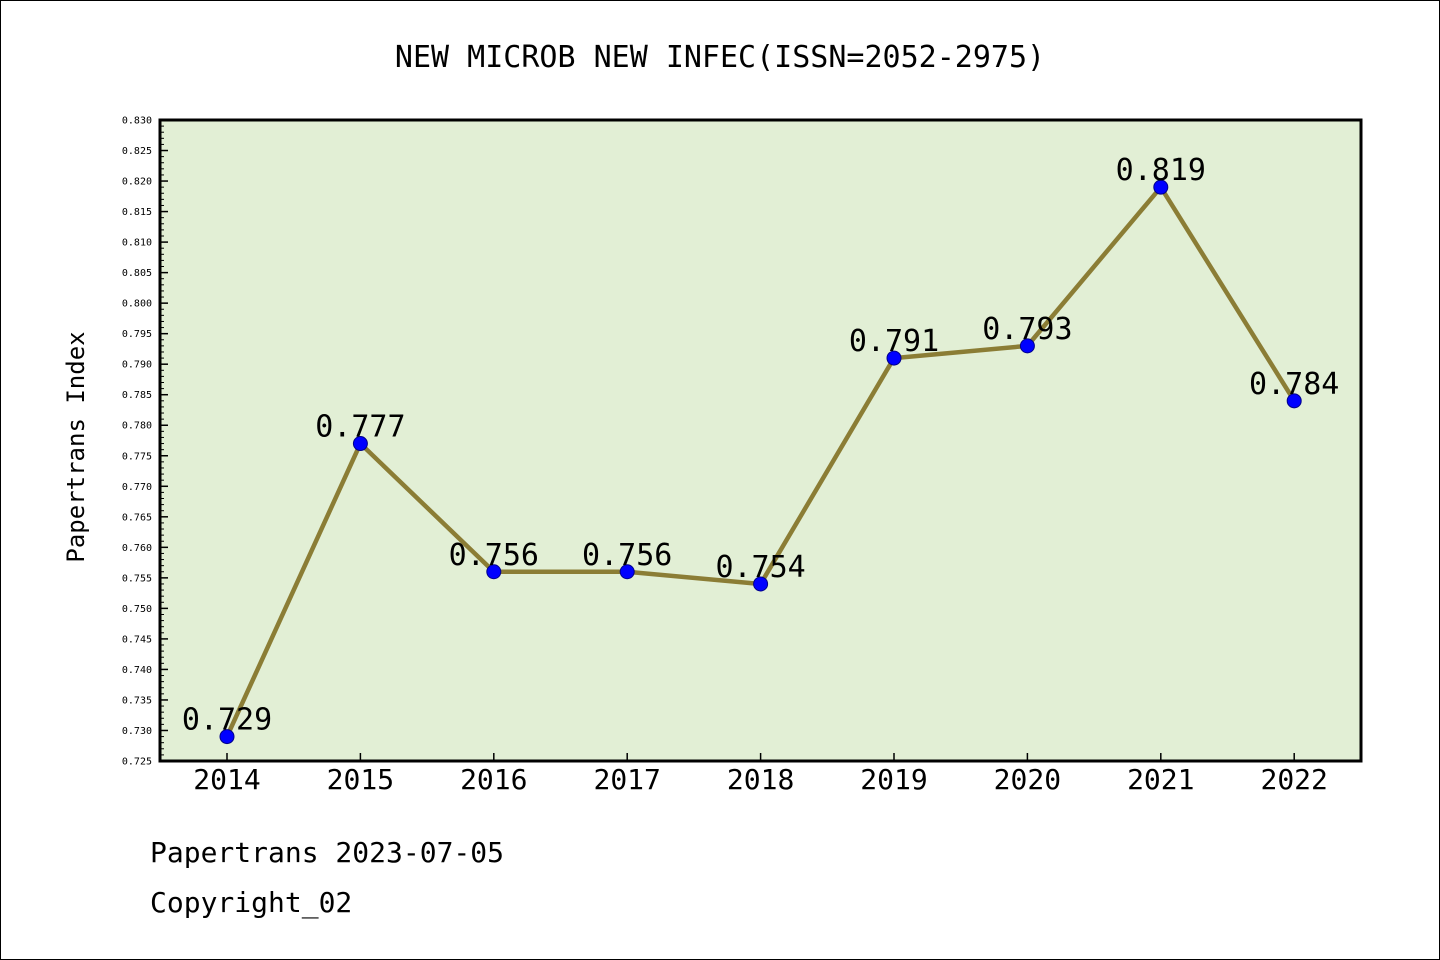  What do you see at coordinates (137, 182) in the screenshot?
I see `y-tick-label: 0.820` at bounding box center [137, 182].